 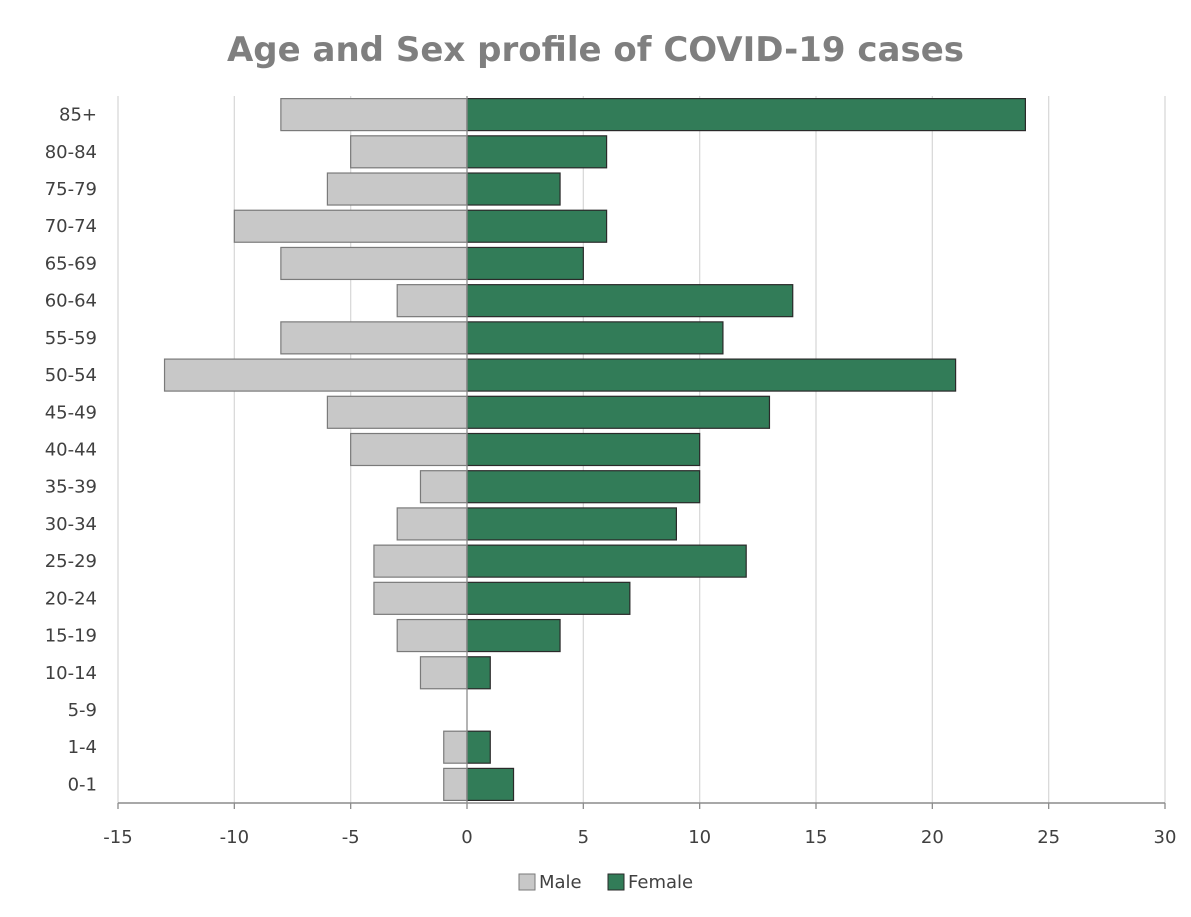 I want to click on legend-swatch-male, so click(x=527, y=882).